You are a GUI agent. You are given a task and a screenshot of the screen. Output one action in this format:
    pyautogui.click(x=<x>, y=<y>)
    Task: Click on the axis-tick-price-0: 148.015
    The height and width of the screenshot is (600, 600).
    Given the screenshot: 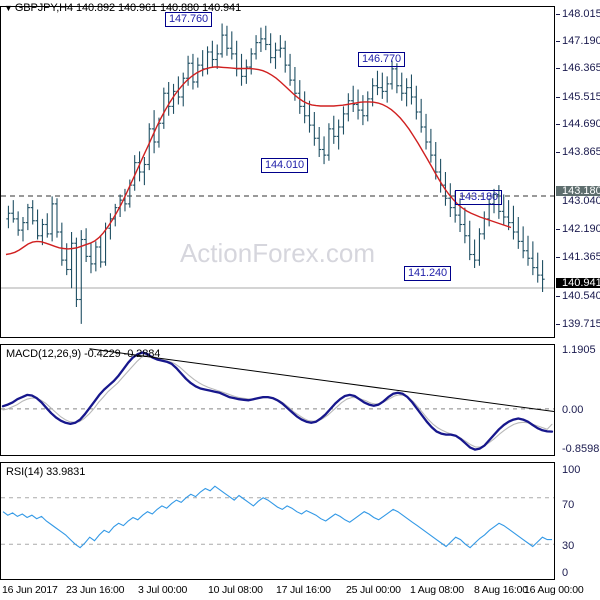 What is the action you would take?
    pyautogui.click(x=578, y=14)
    